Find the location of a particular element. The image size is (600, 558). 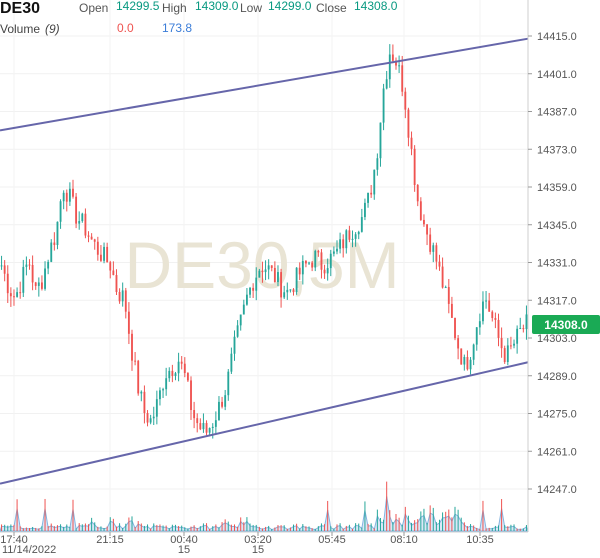

price-tick-label: 14373.0 is located at coordinates (557, 150).